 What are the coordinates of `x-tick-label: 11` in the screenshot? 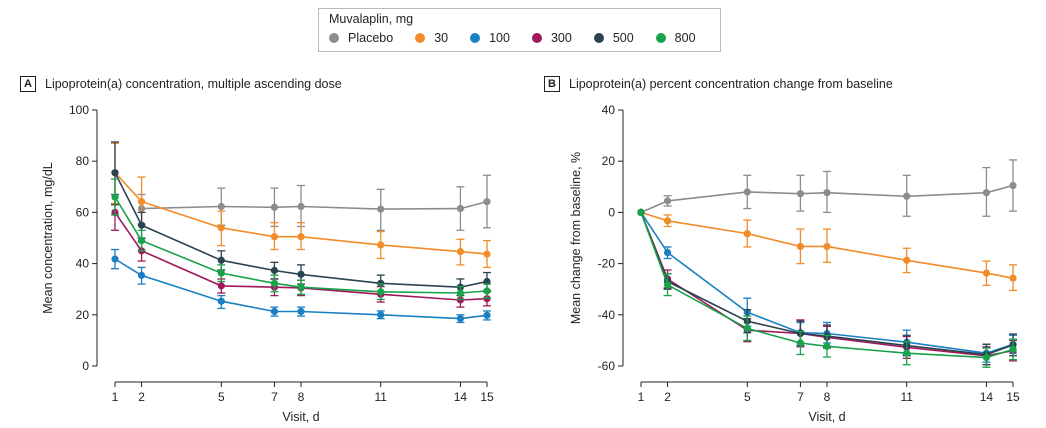 It's located at (380, 397).